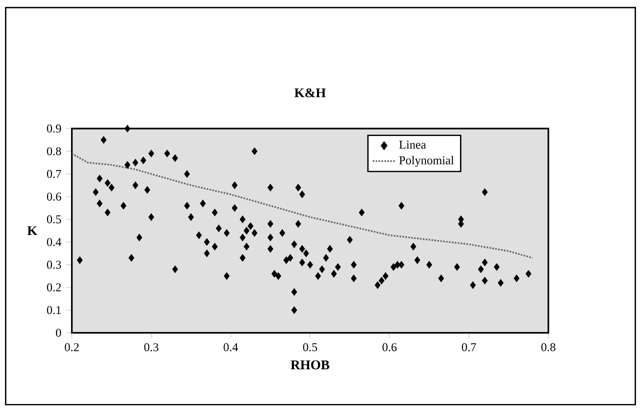  What do you see at coordinates (310, 365) in the screenshot?
I see `x-axis-title: RHOB` at bounding box center [310, 365].